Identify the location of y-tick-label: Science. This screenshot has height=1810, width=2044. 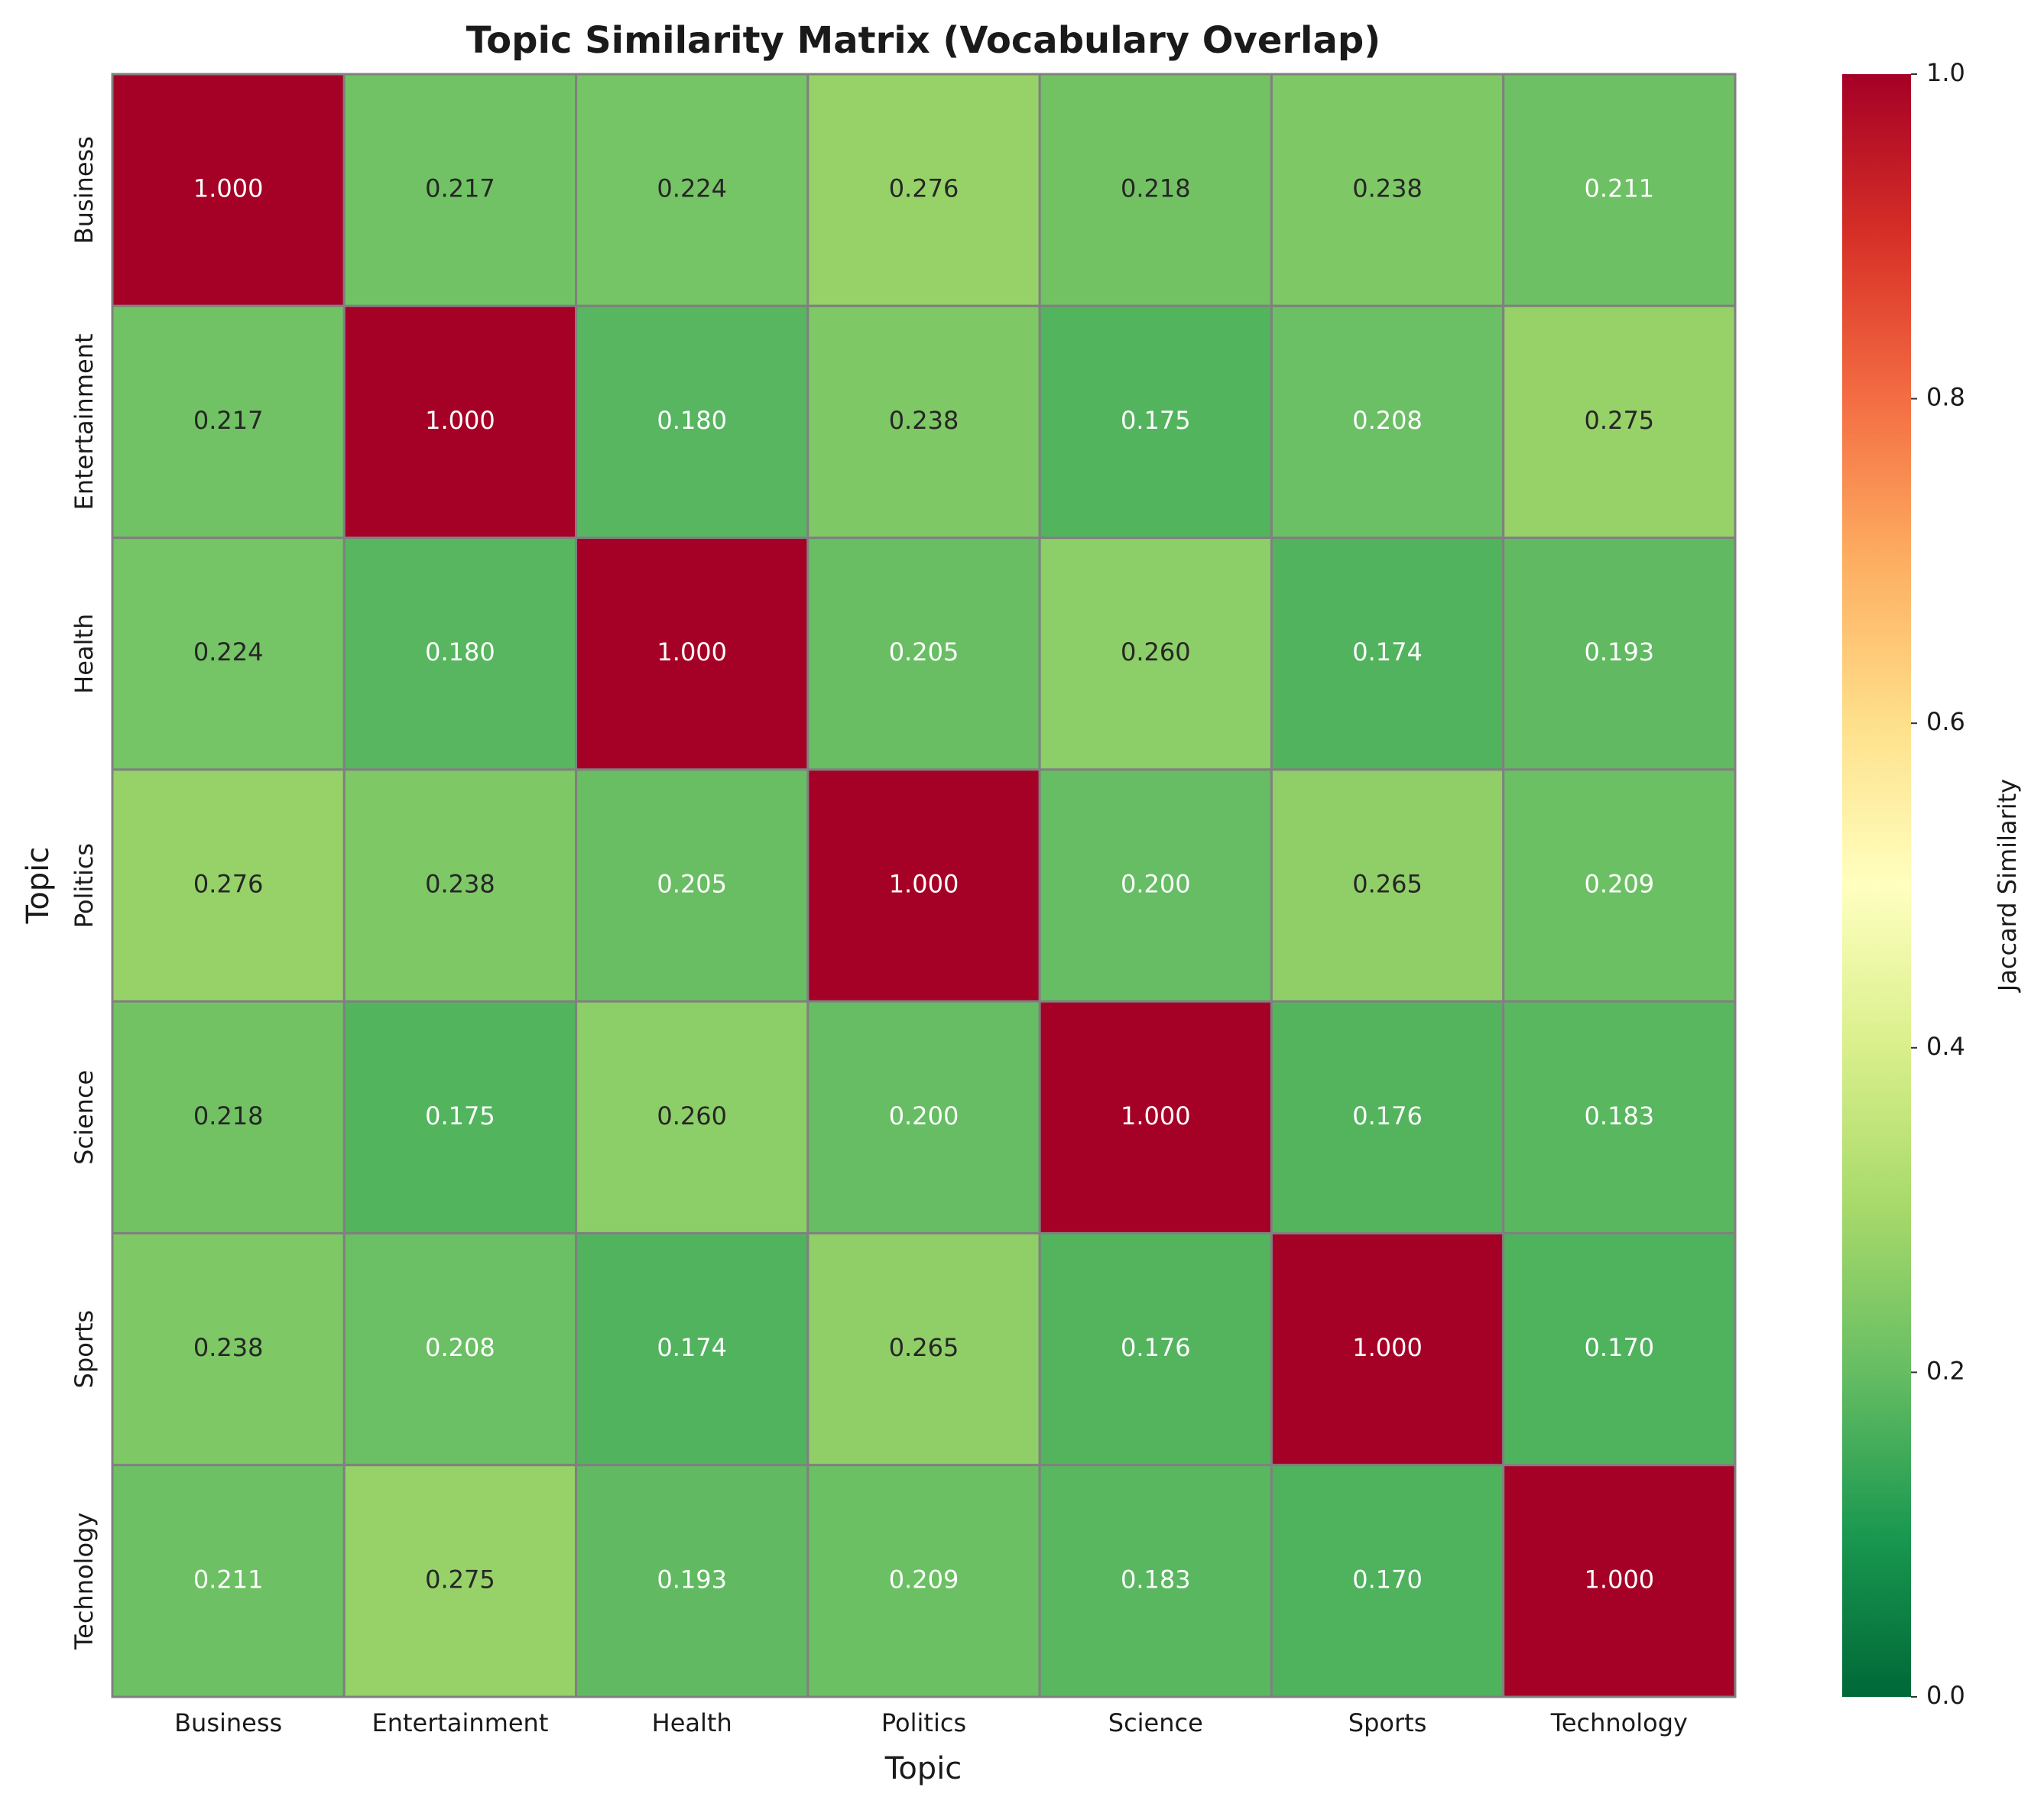
(84, 1117).